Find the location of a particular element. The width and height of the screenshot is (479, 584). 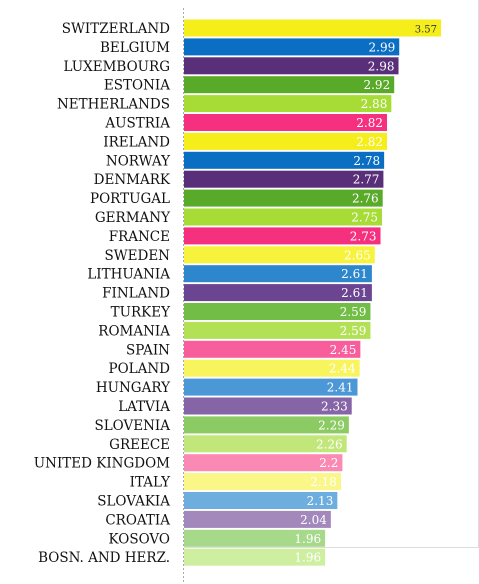

value-label: 2.99 is located at coordinates (382, 47).